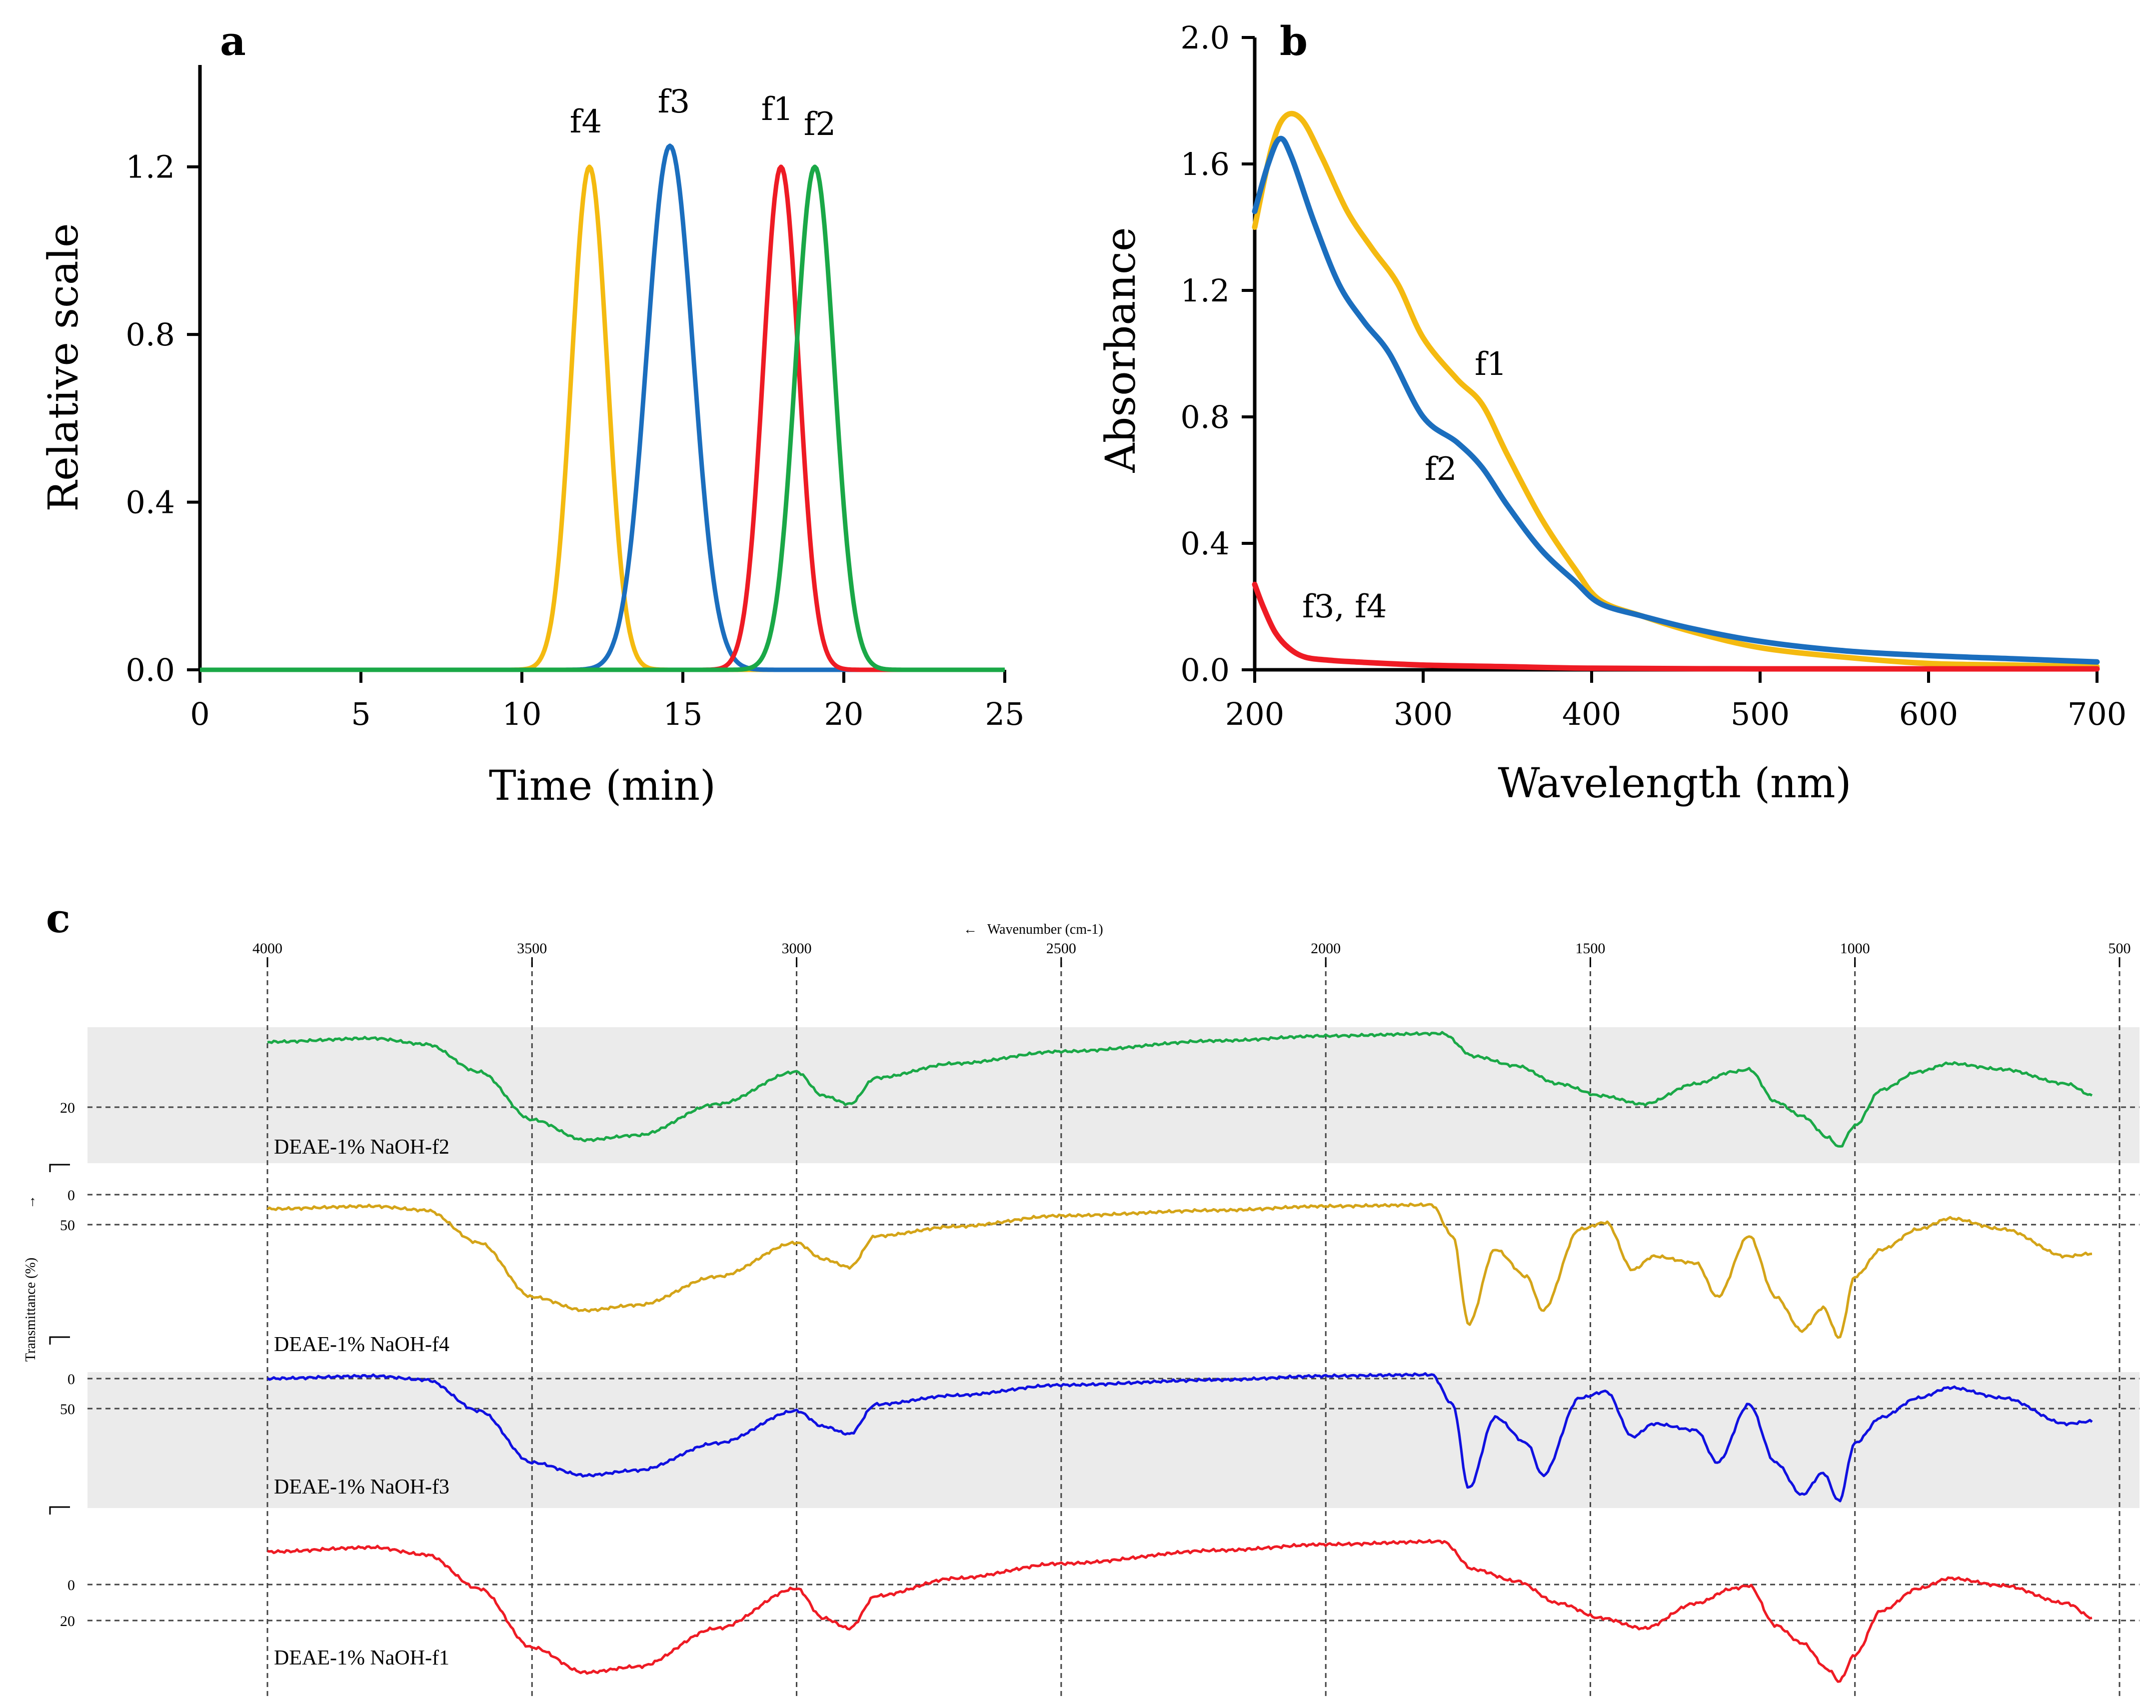 The height and width of the screenshot is (1708, 2156). What do you see at coordinates (777, 109) in the screenshot?
I see `panel-a-annotation-f1: f1` at bounding box center [777, 109].